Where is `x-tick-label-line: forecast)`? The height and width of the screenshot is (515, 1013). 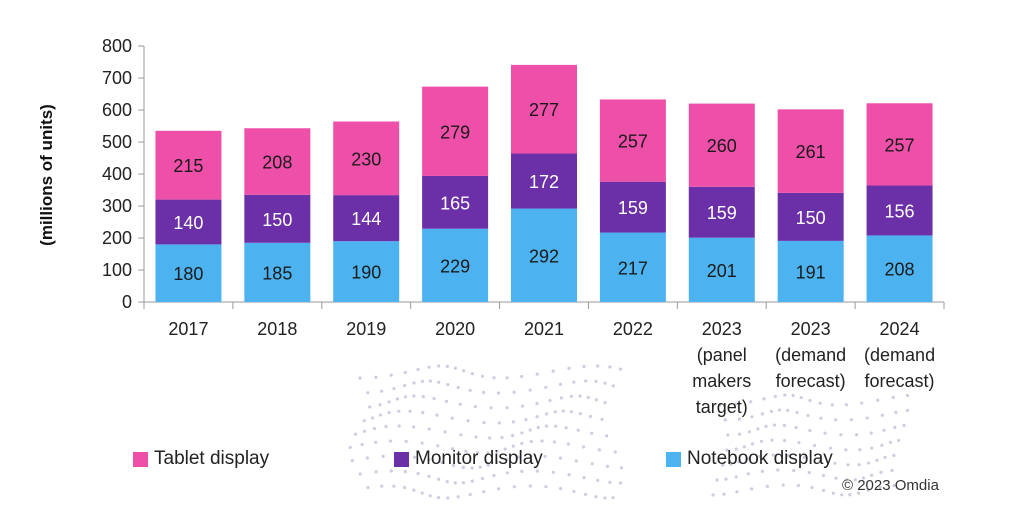 x-tick-label-line: forecast) is located at coordinates (900, 381).